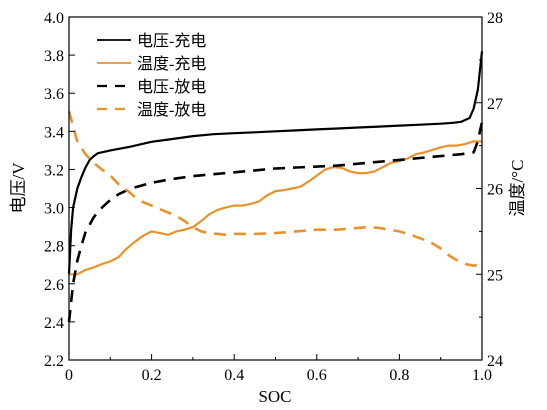 The width and height of the screenshot is (547, 410). Describe the element at coordinates (495, 190) in the screenshot. I see `y-right-tick-label: 26` at that location.